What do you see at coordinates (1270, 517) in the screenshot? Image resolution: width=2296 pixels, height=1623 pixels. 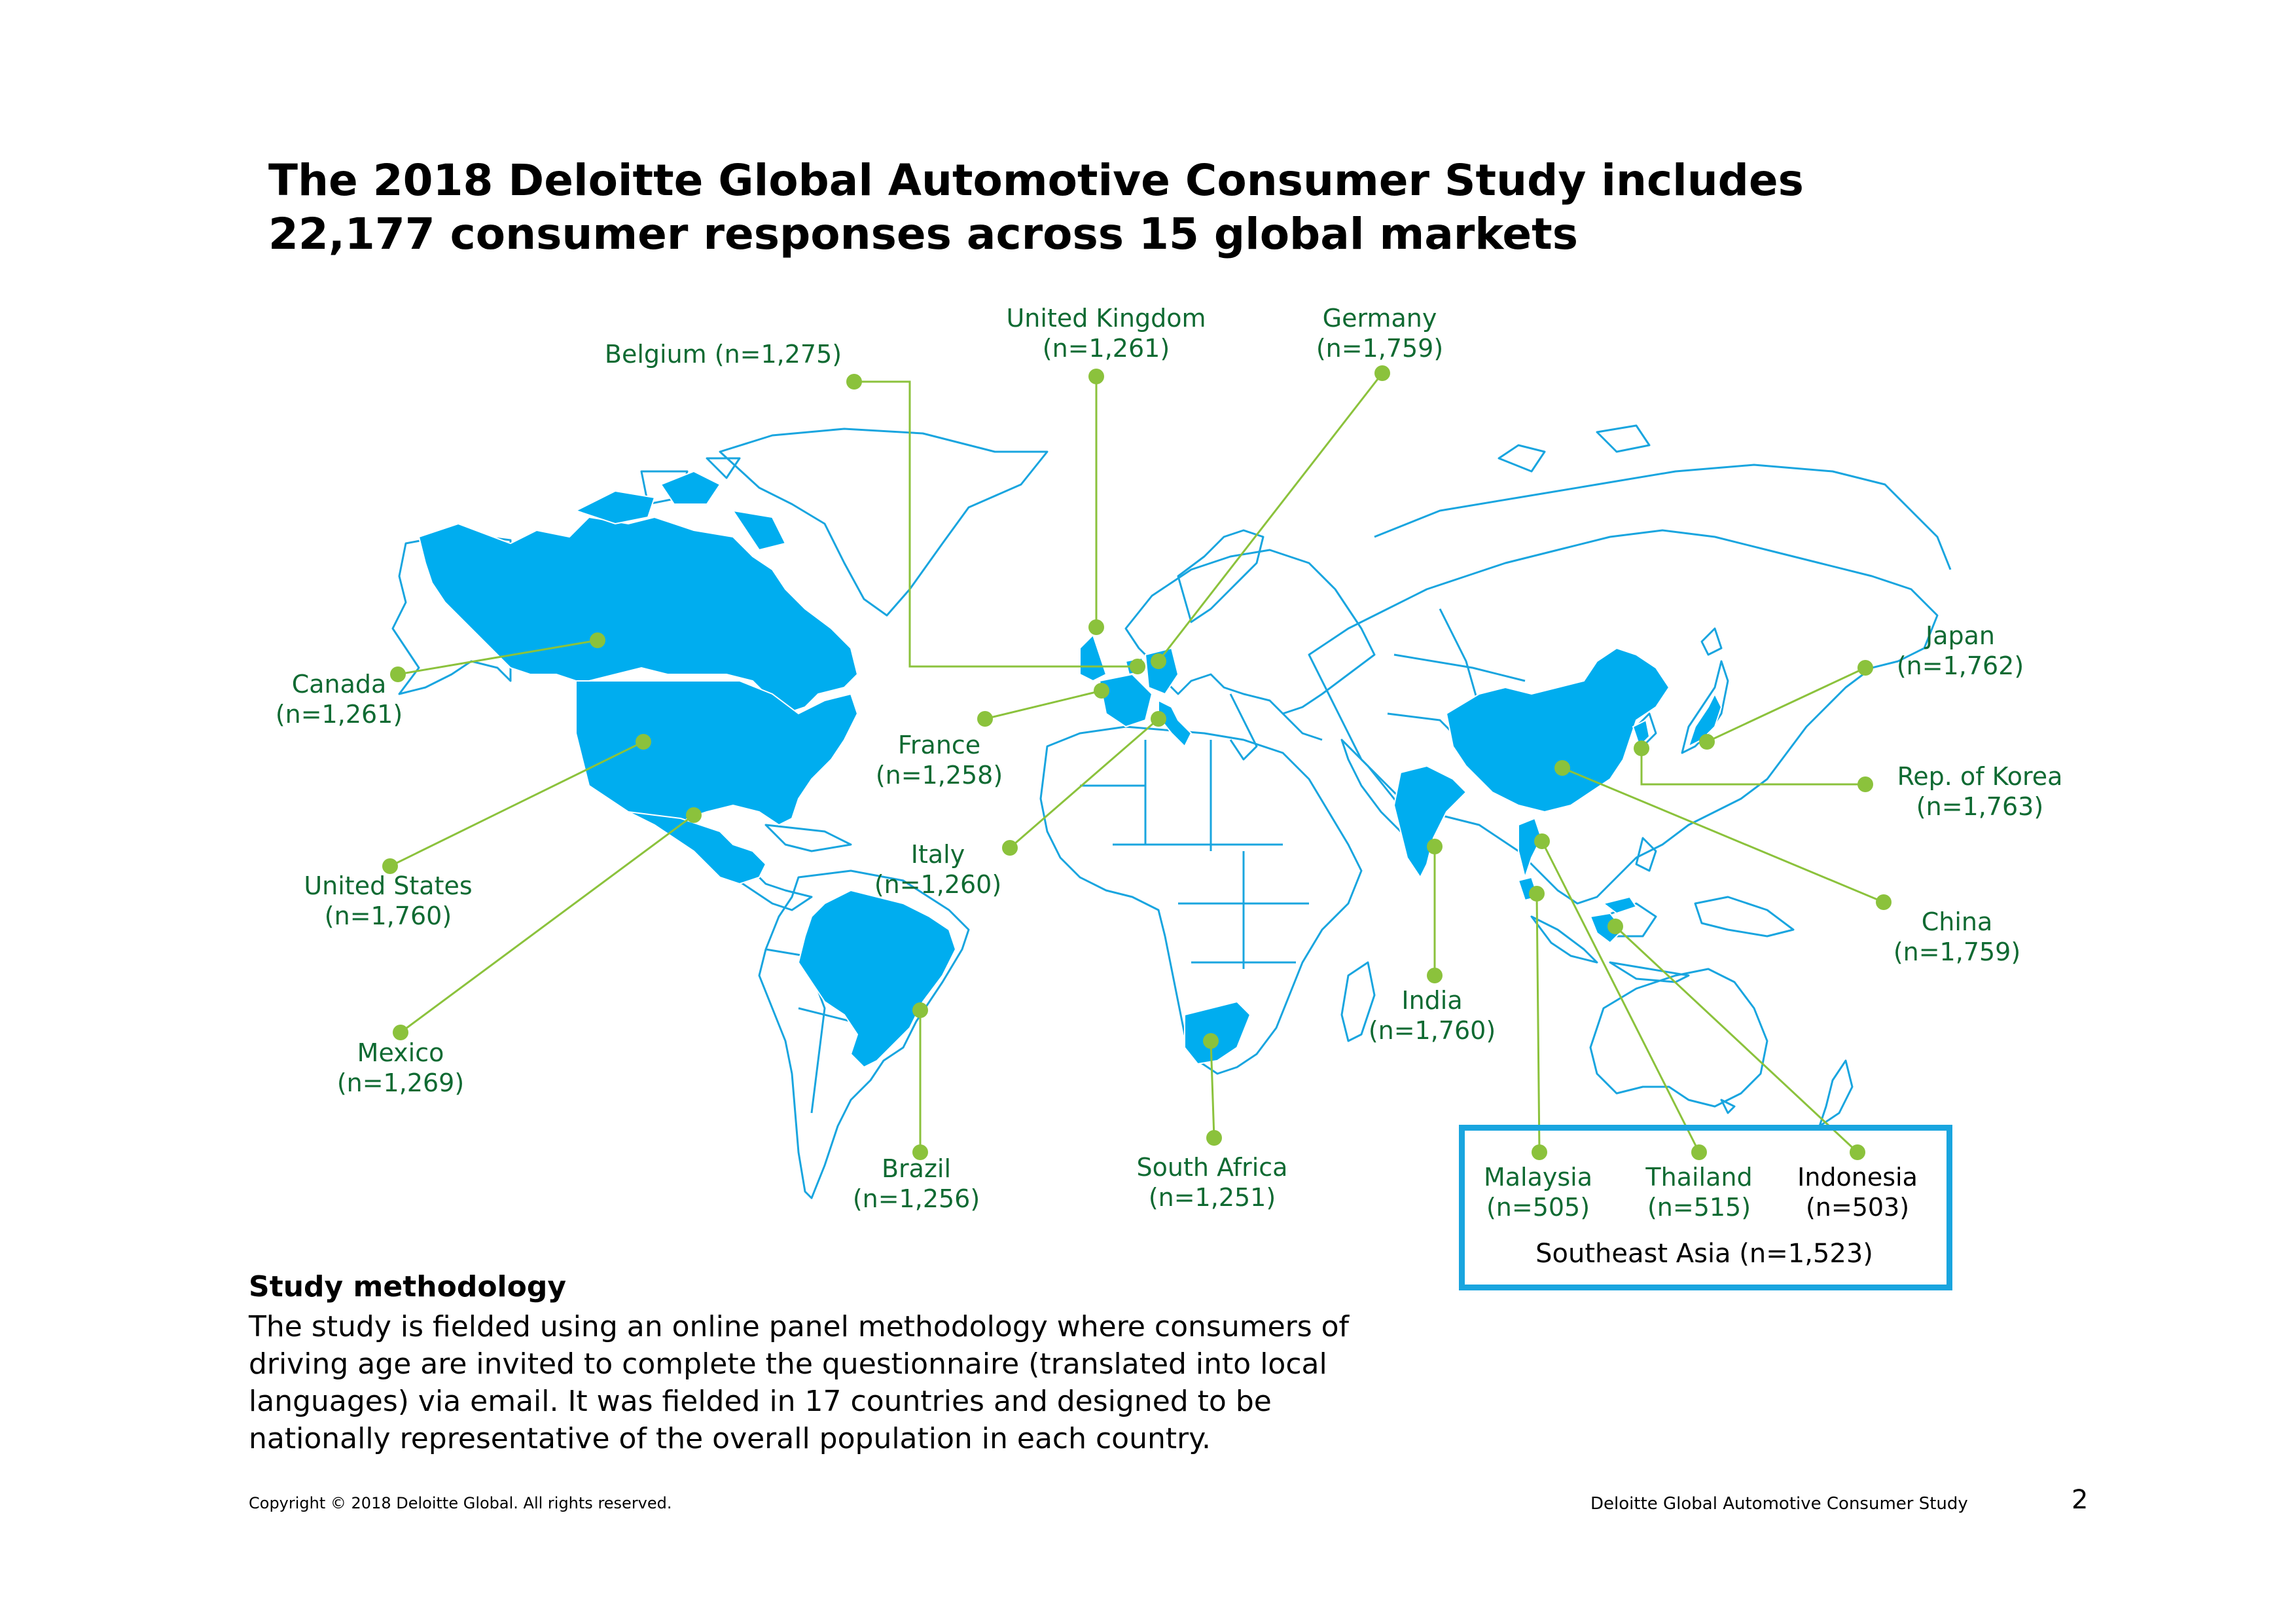 I see `leader-line-germany` at bounding box center [1270, 517].